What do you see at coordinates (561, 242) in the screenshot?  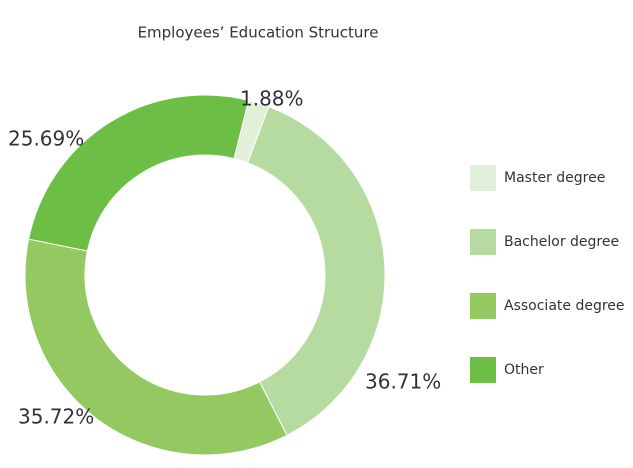 I see `legend-label: Bachelor degree` at bounding box center [561, 242].